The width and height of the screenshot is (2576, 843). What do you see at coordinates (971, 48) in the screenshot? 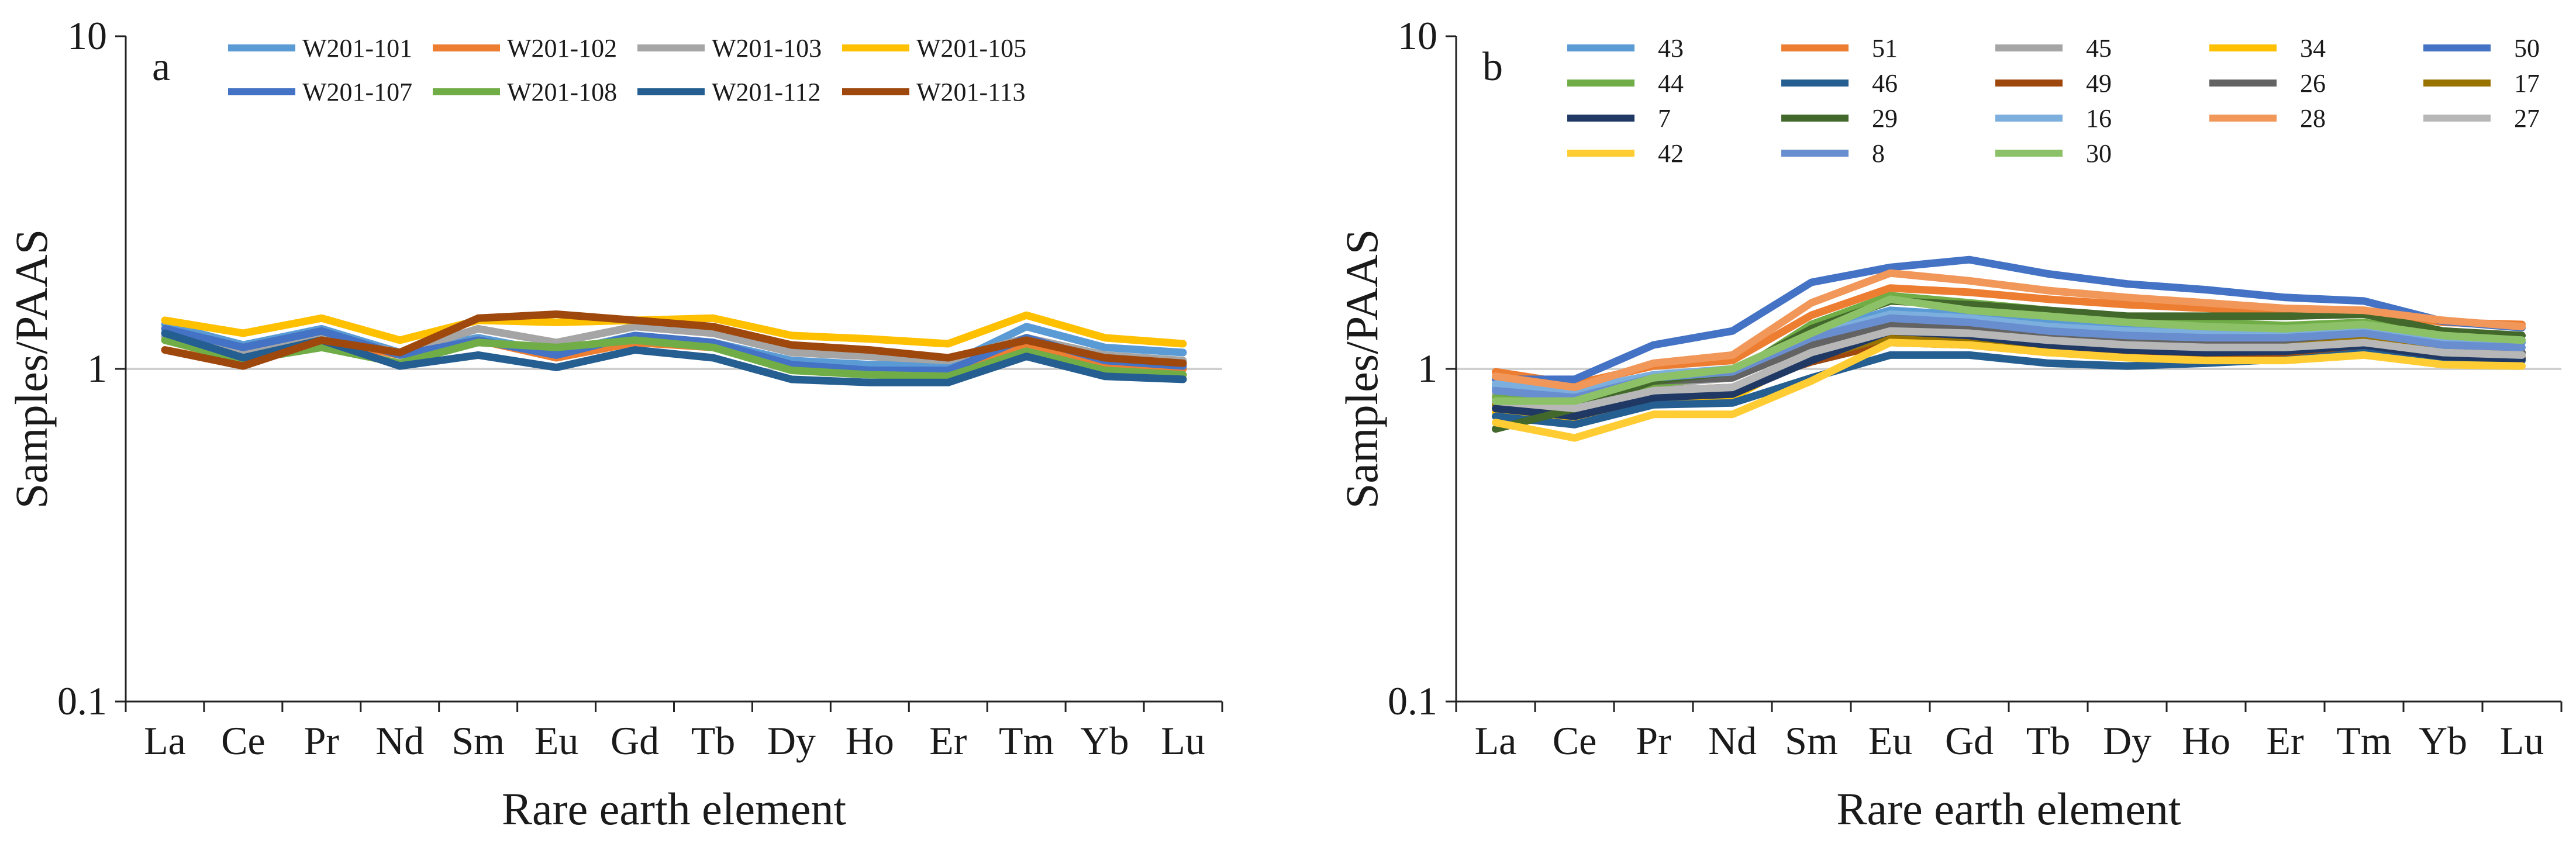
I see `legend-label-W201-105: W201-105` at bounding box center [971, 48].